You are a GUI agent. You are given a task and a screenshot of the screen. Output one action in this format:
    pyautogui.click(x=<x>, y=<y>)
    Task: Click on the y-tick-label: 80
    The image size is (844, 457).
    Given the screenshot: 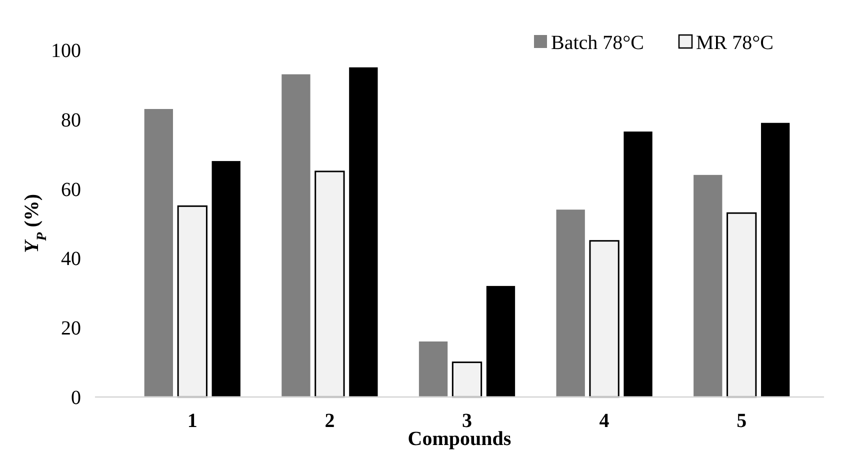 What is the action you would take?
    pyautogui.click(x=71, y=120)
    